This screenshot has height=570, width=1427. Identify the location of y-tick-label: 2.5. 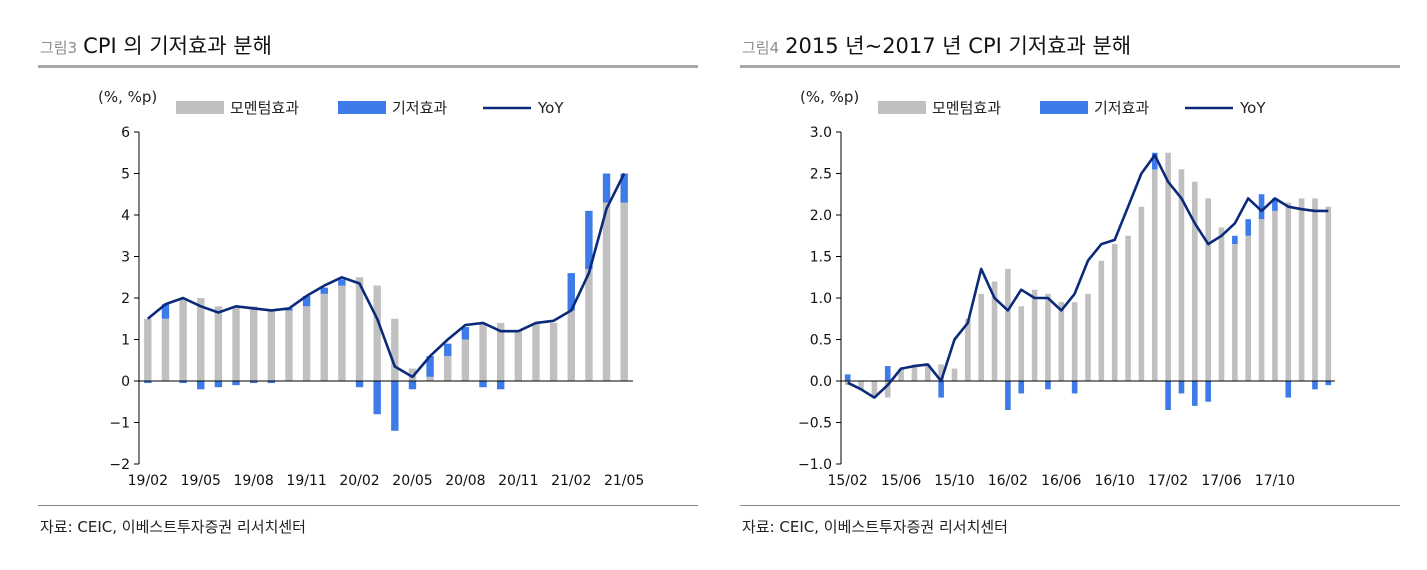
(821, 175).